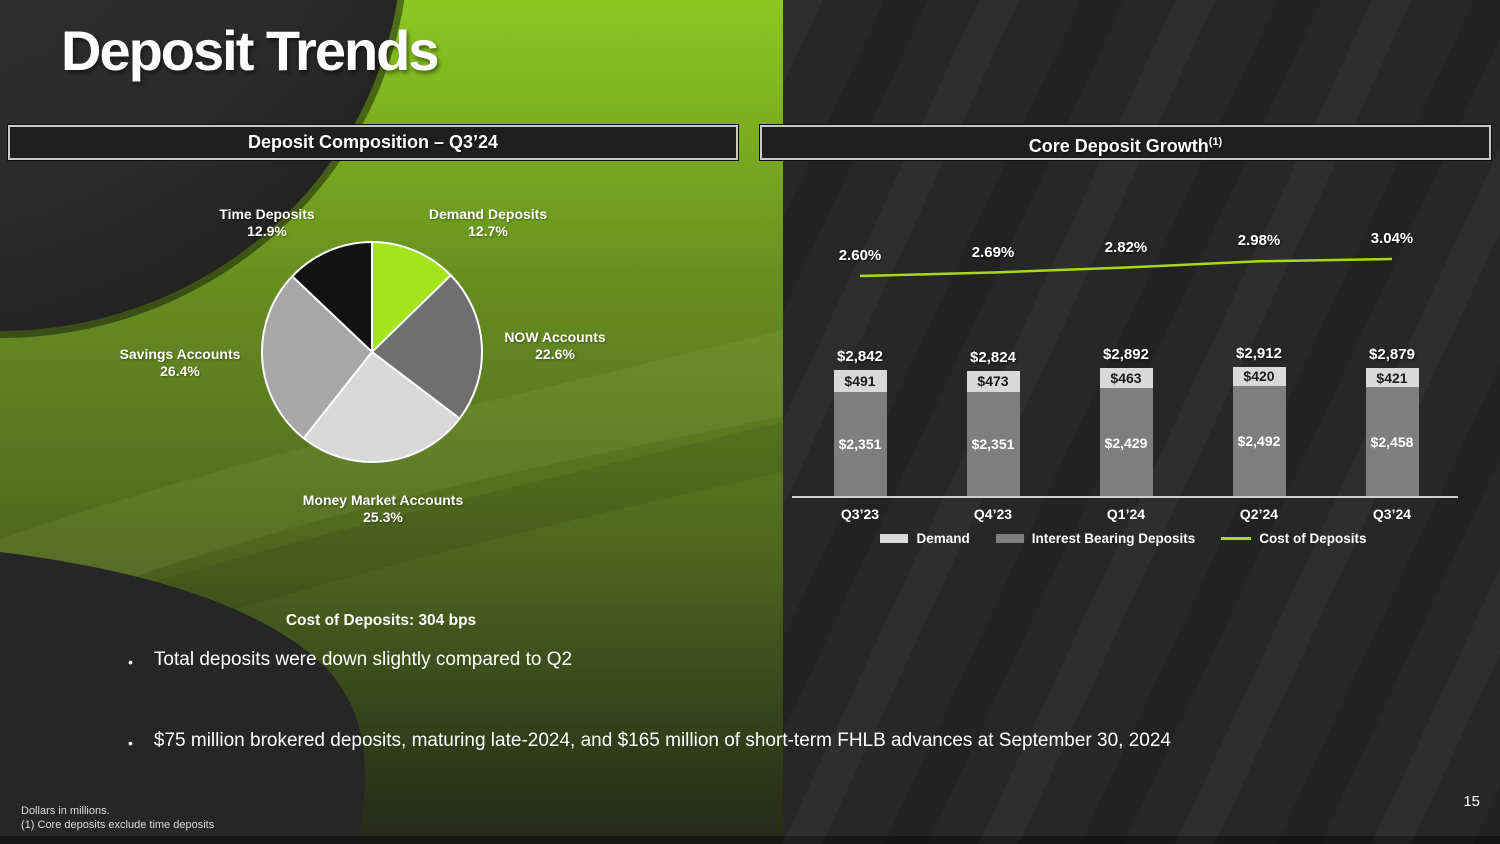 The width and height of the screenshot is (1500, 844). What do you see at coordinates (860, 255) in the screenshot?
I see `cost-of-deposits-value-q3-23: 2.60%` at bounding box center [860, 255].